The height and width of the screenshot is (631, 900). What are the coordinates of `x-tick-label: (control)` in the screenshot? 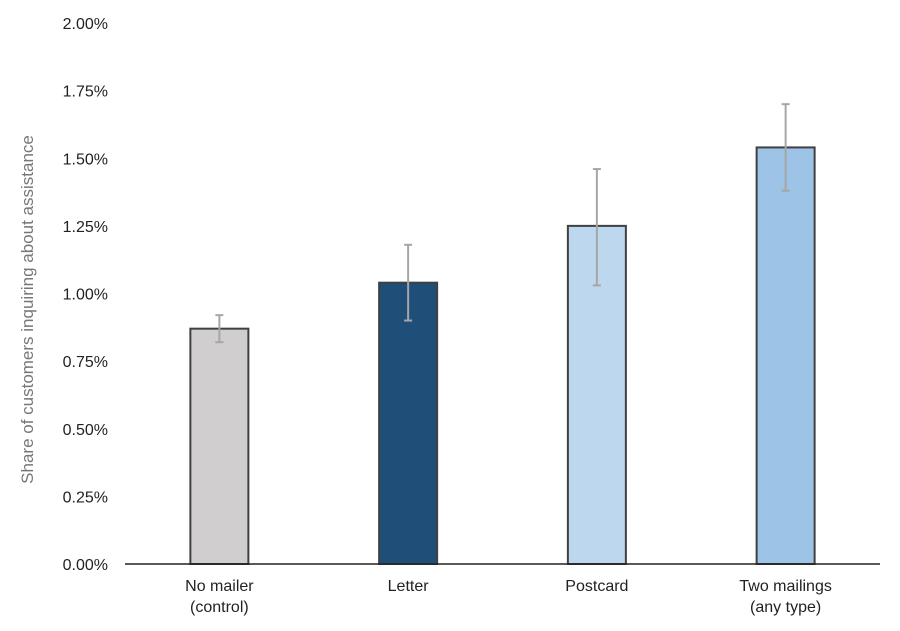 It's located at (219, 607).